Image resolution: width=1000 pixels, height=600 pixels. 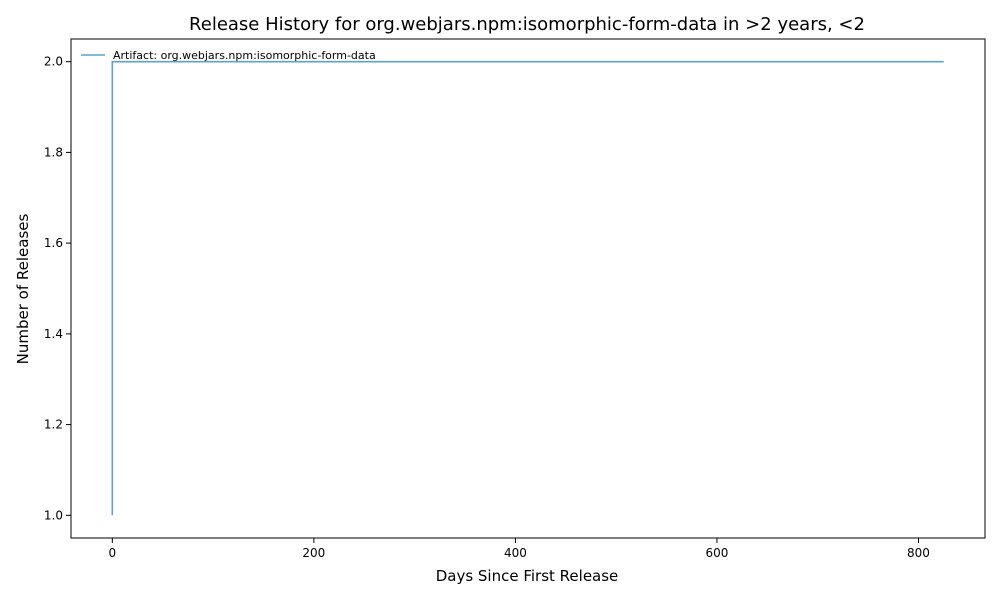 I want to click on x-tick-label: 800, so click(x=918, y=553).